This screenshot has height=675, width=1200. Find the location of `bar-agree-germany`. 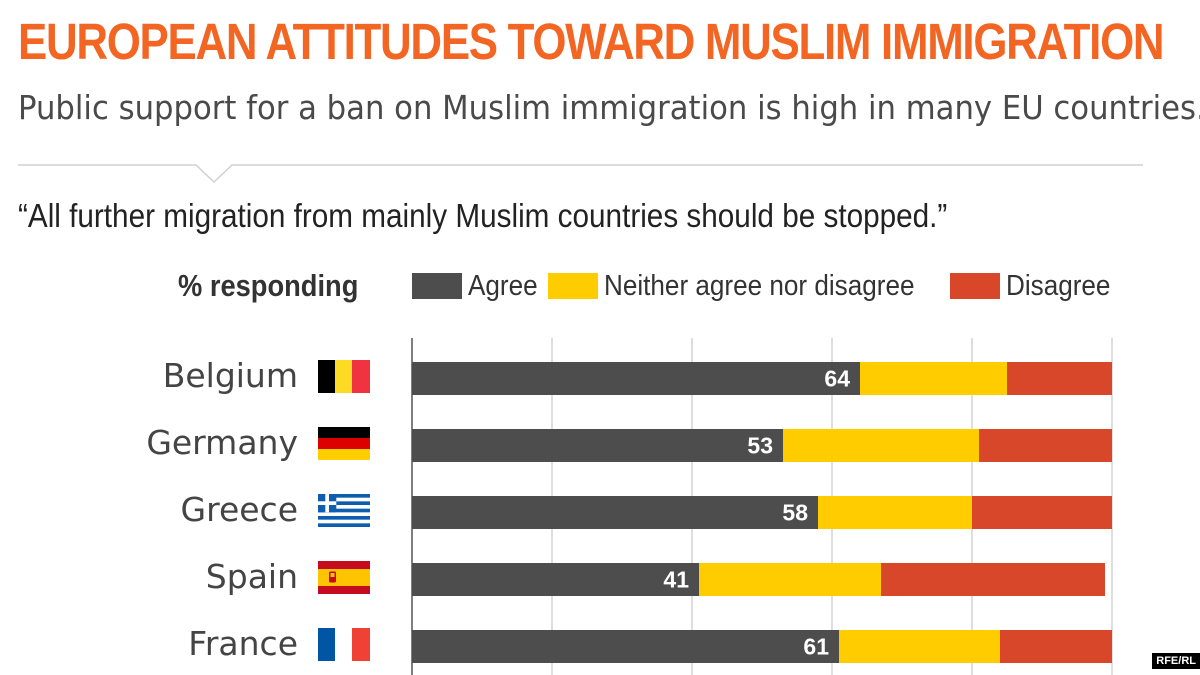

bar-agree-germany is located at coordinates (597, 445).